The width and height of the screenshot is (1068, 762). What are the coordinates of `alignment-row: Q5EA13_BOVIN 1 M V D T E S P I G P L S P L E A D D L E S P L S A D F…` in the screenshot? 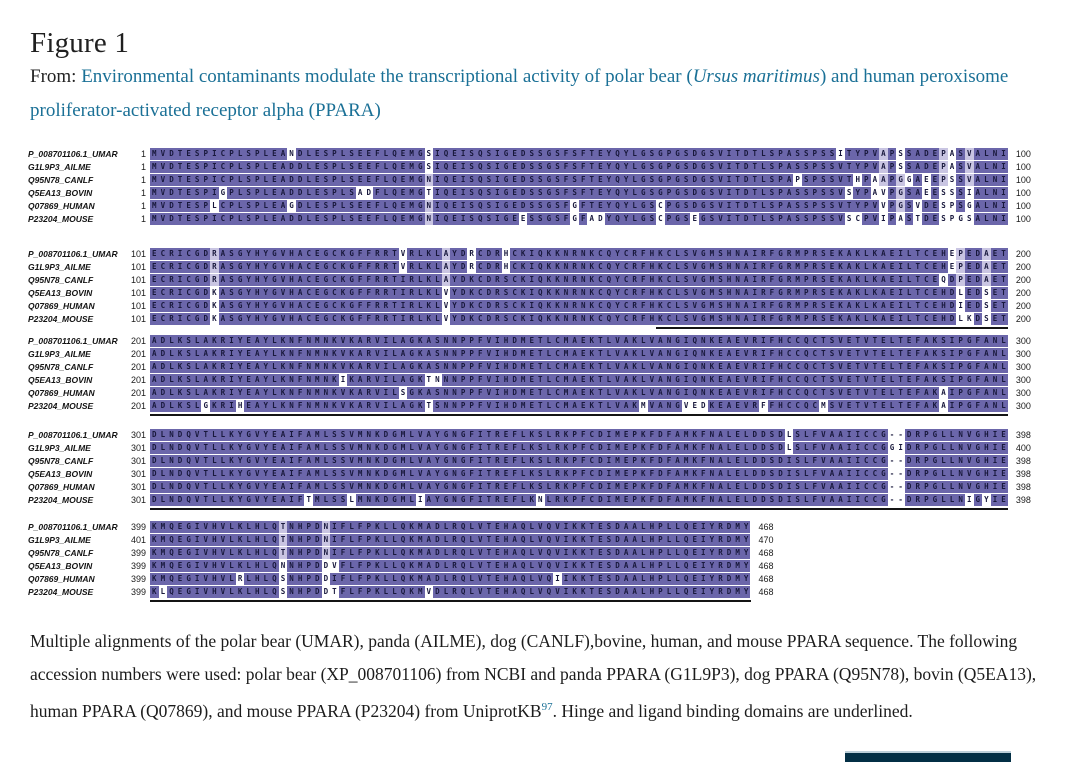 It's located at (534, 193).